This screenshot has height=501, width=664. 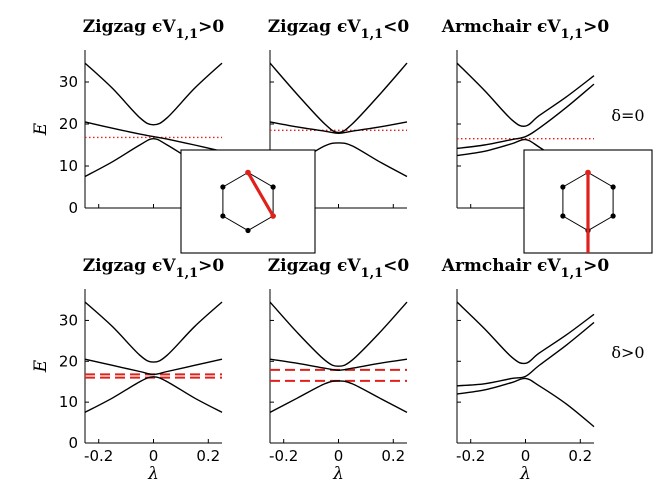 I want to click on inset-zigzag, so click(x=248, y=201).